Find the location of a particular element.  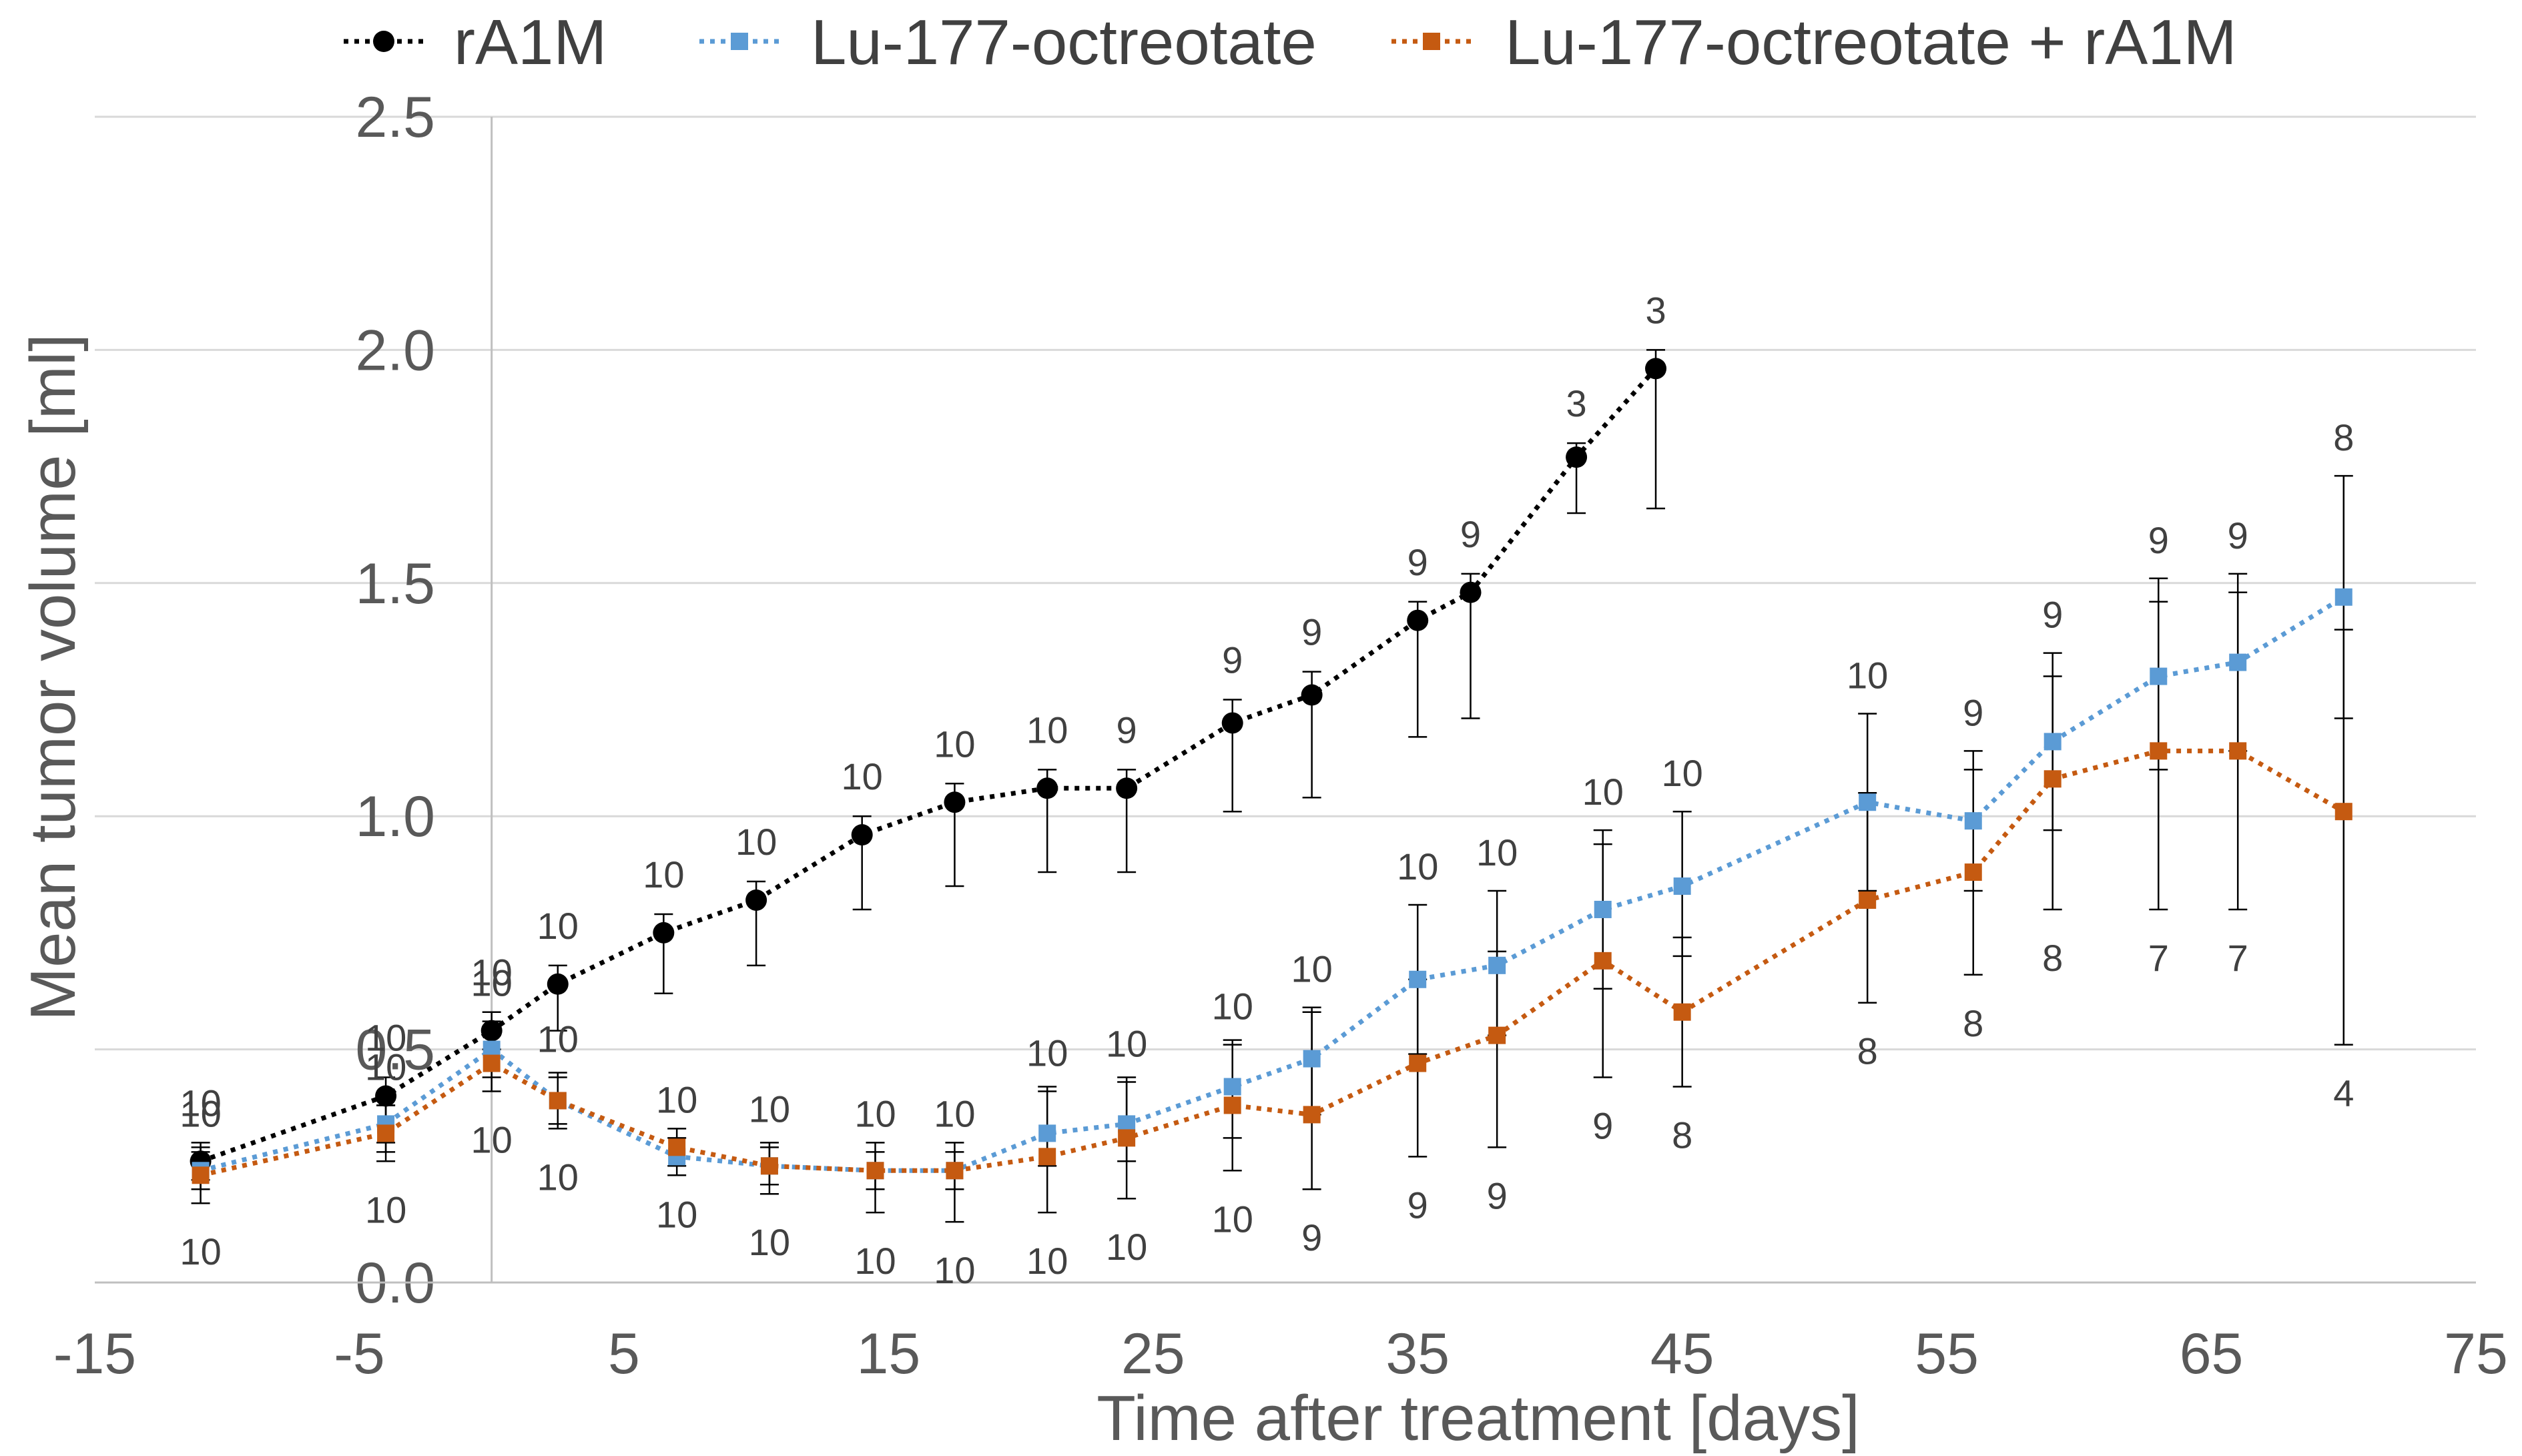

x-tick-label: 45 is located at coordinates (1682, 1354).